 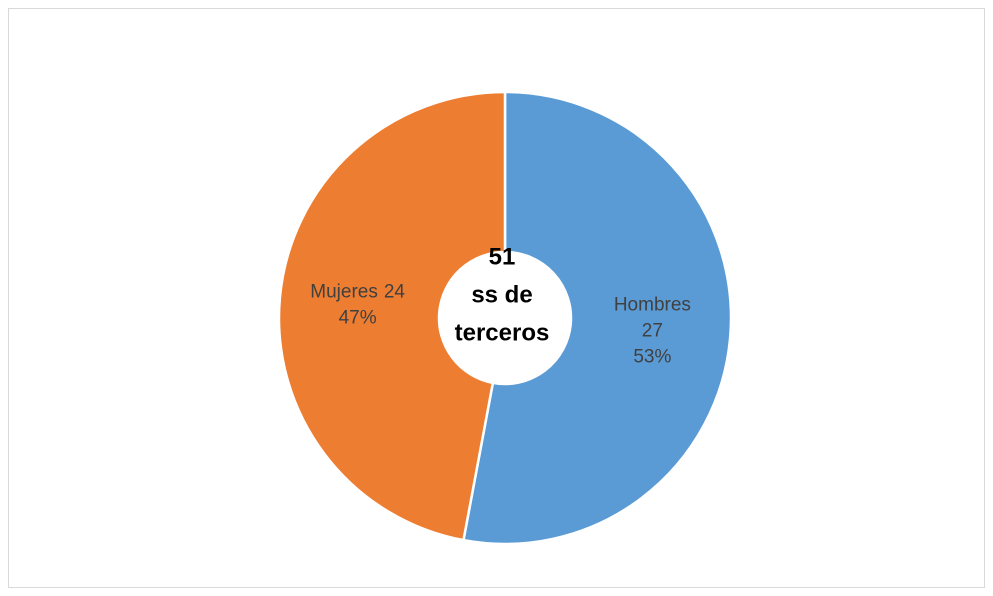 I want to click on label-value: 24, so click(x=395, y=291).